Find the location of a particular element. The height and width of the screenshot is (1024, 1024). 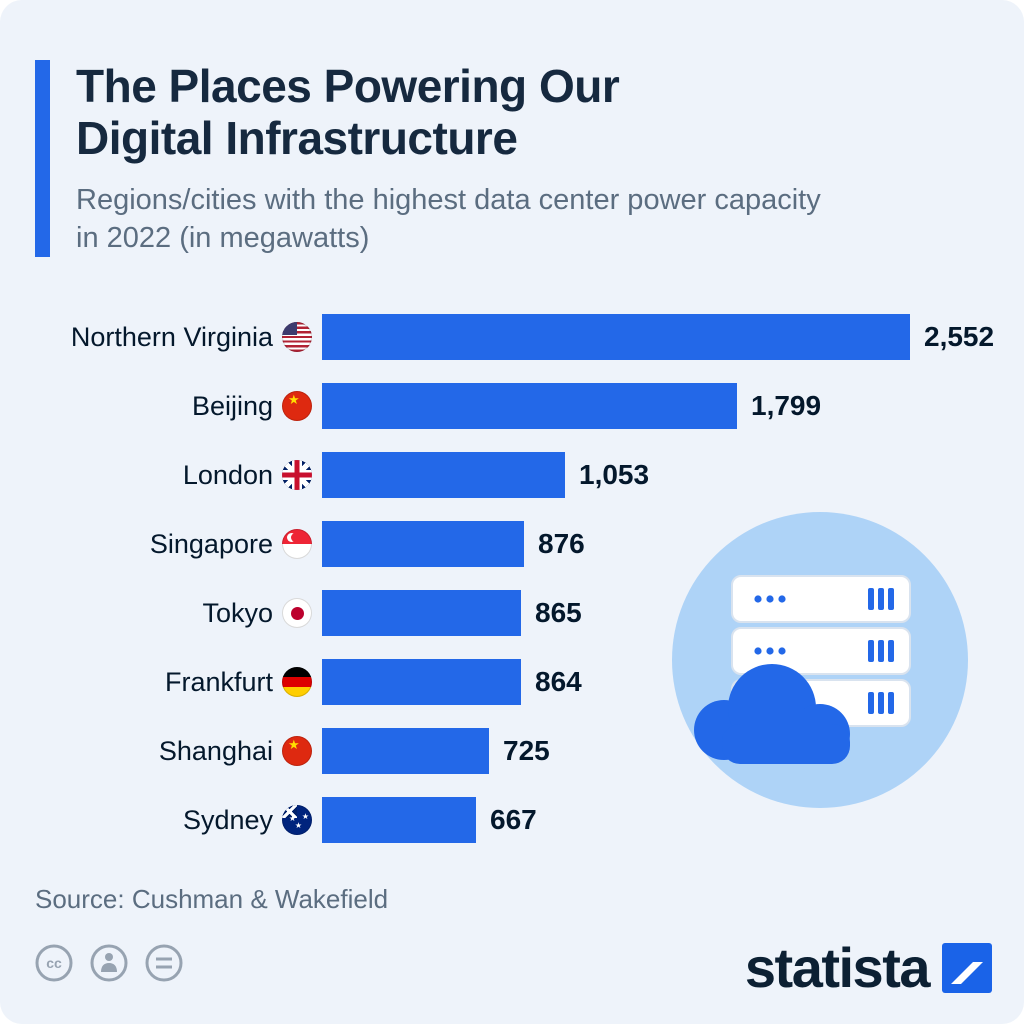

category-label: London is located at coordinates (227, 474).